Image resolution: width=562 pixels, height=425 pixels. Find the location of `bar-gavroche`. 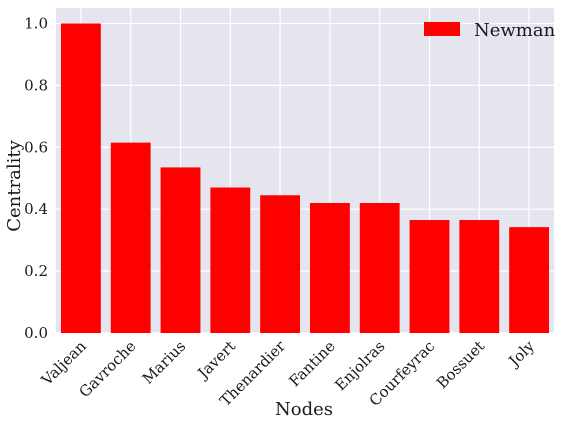

bar-gavroche is located at coordinates (130, 237).